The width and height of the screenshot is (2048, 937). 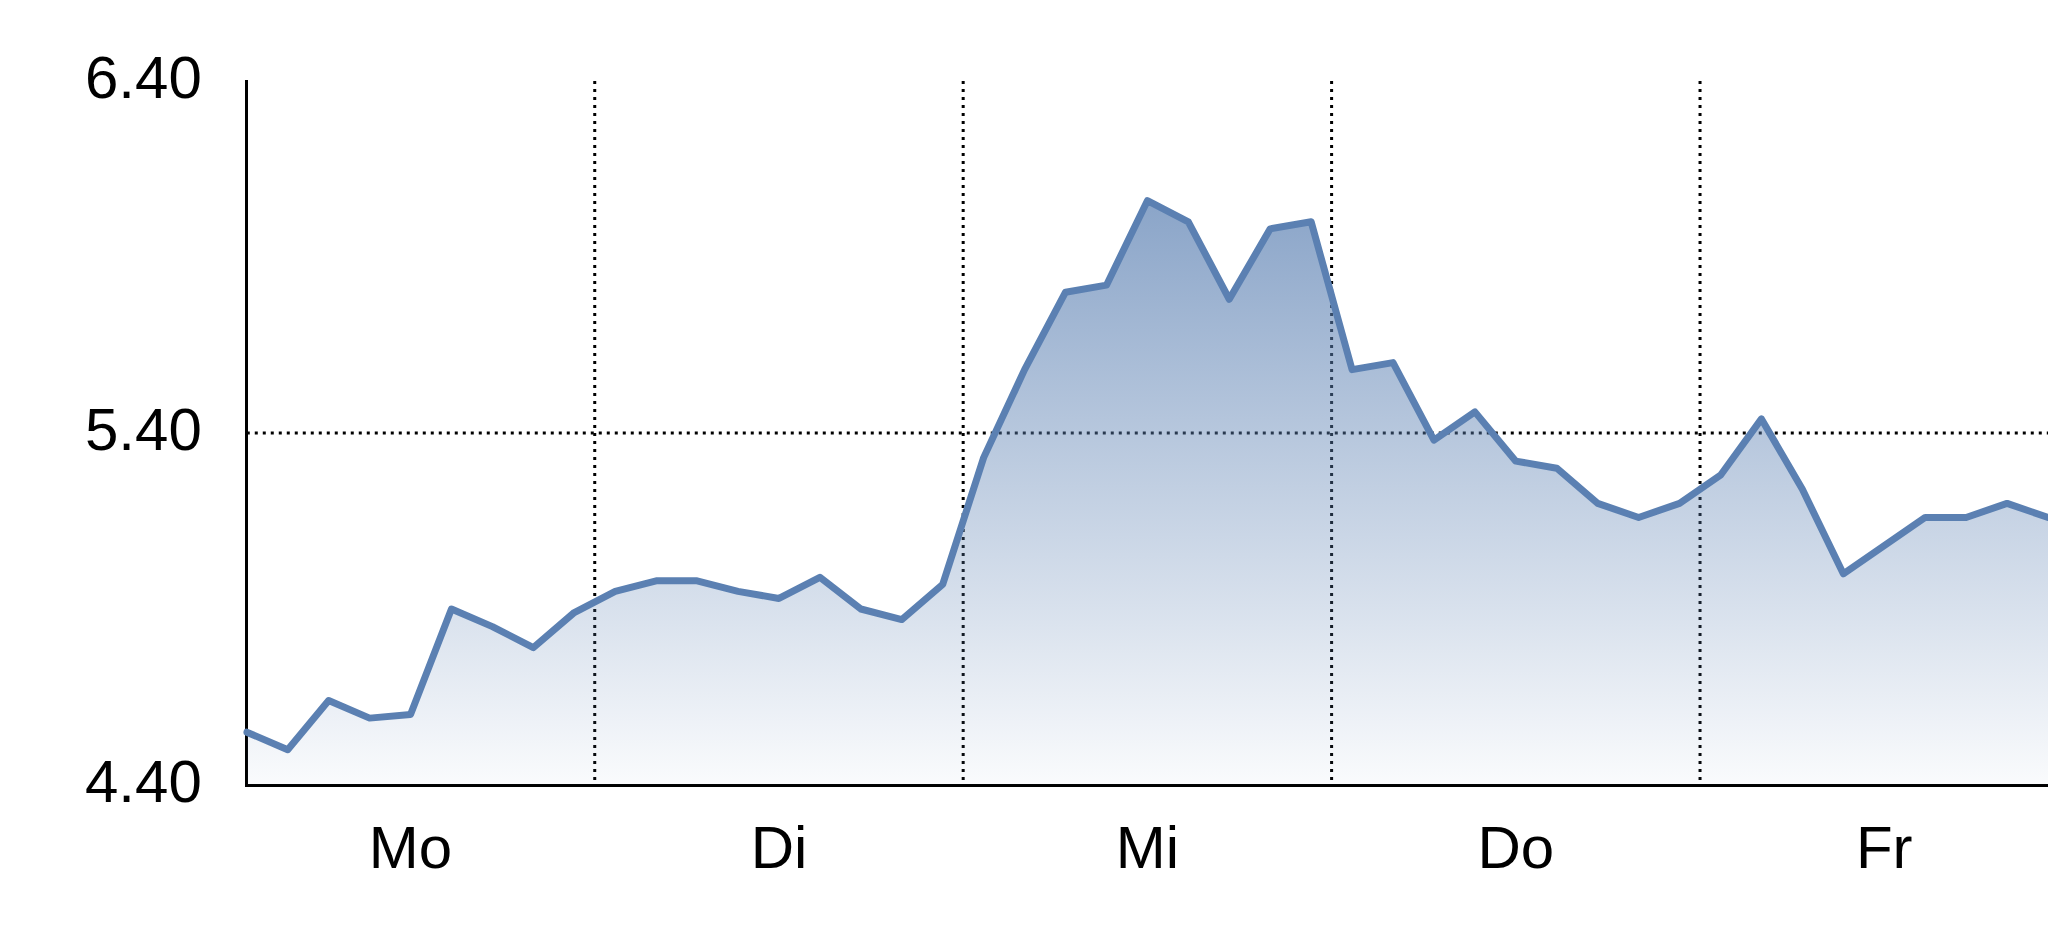 I want to click on y-tick-label: 6.40, so click(x=143, y=77).